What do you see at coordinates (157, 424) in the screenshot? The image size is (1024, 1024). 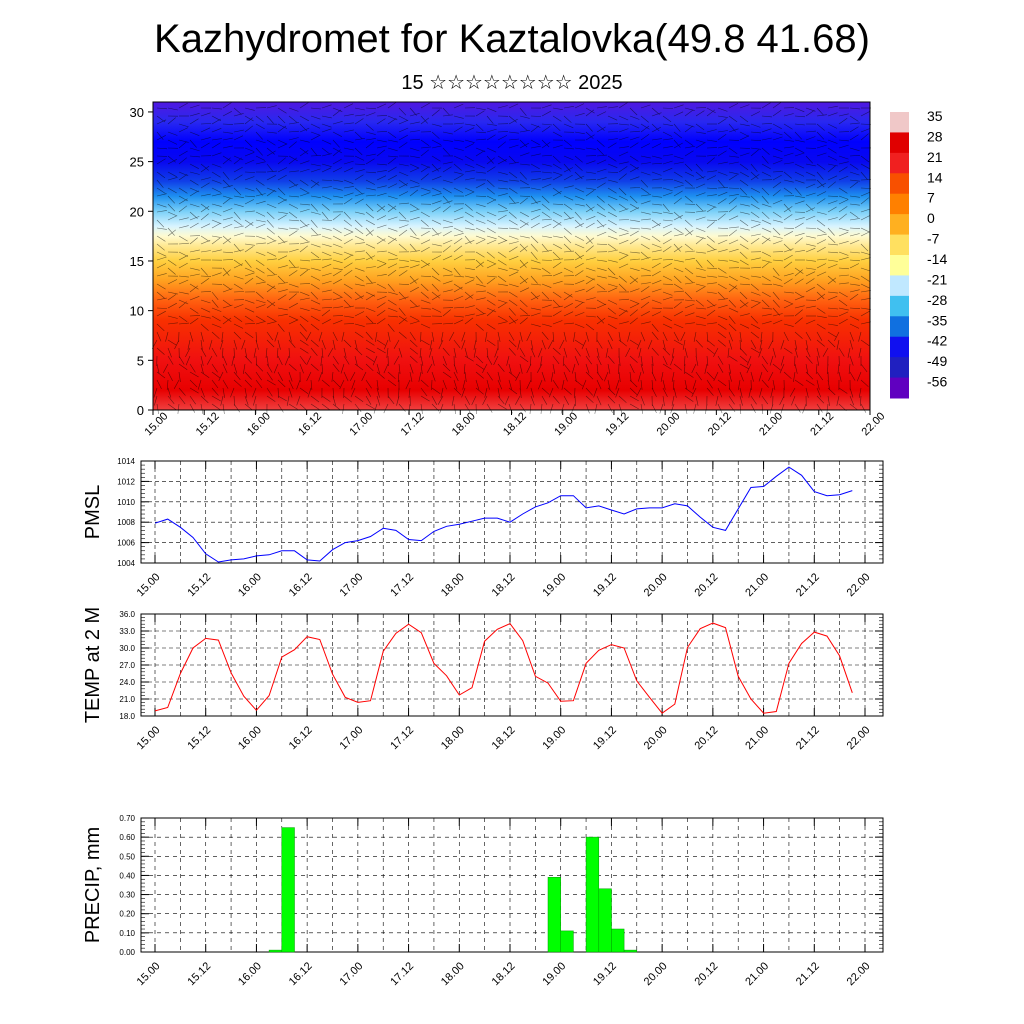 I see `x-tick-label: 15.00` at bounding box center [157, 424].